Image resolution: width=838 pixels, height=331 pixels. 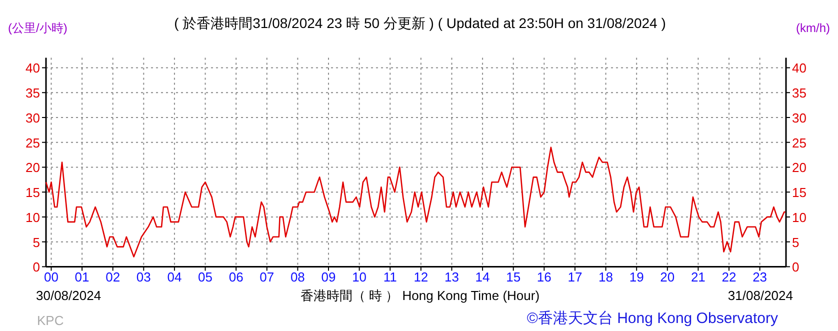 I want to click on y2-tick-label: 5, so click(x=796, y=242).